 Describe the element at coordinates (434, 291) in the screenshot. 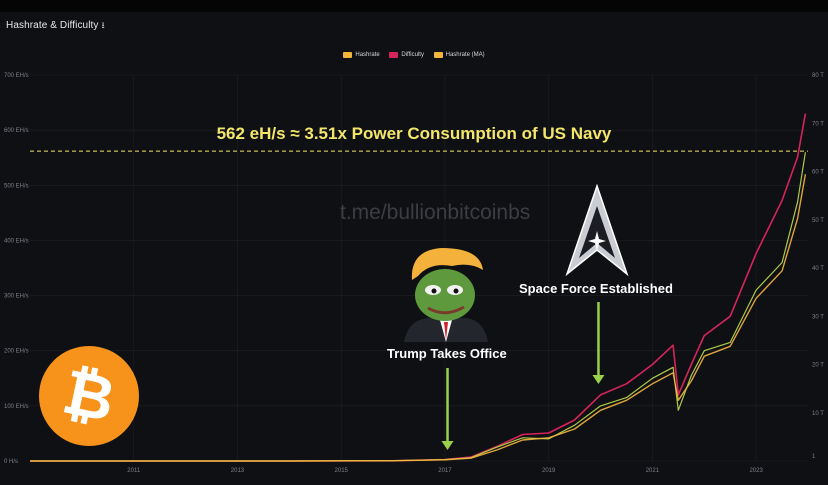

I see `pepe-pupil-left` at that location.